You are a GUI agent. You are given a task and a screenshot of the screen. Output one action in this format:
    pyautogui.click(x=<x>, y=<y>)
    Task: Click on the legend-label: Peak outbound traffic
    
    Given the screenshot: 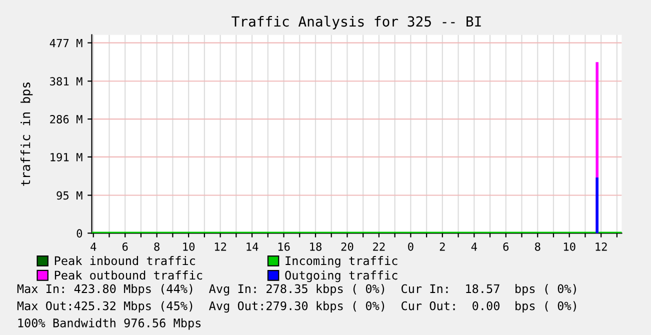 What is the action you would take?
    pyautogui.click(x=128, y=275)
    